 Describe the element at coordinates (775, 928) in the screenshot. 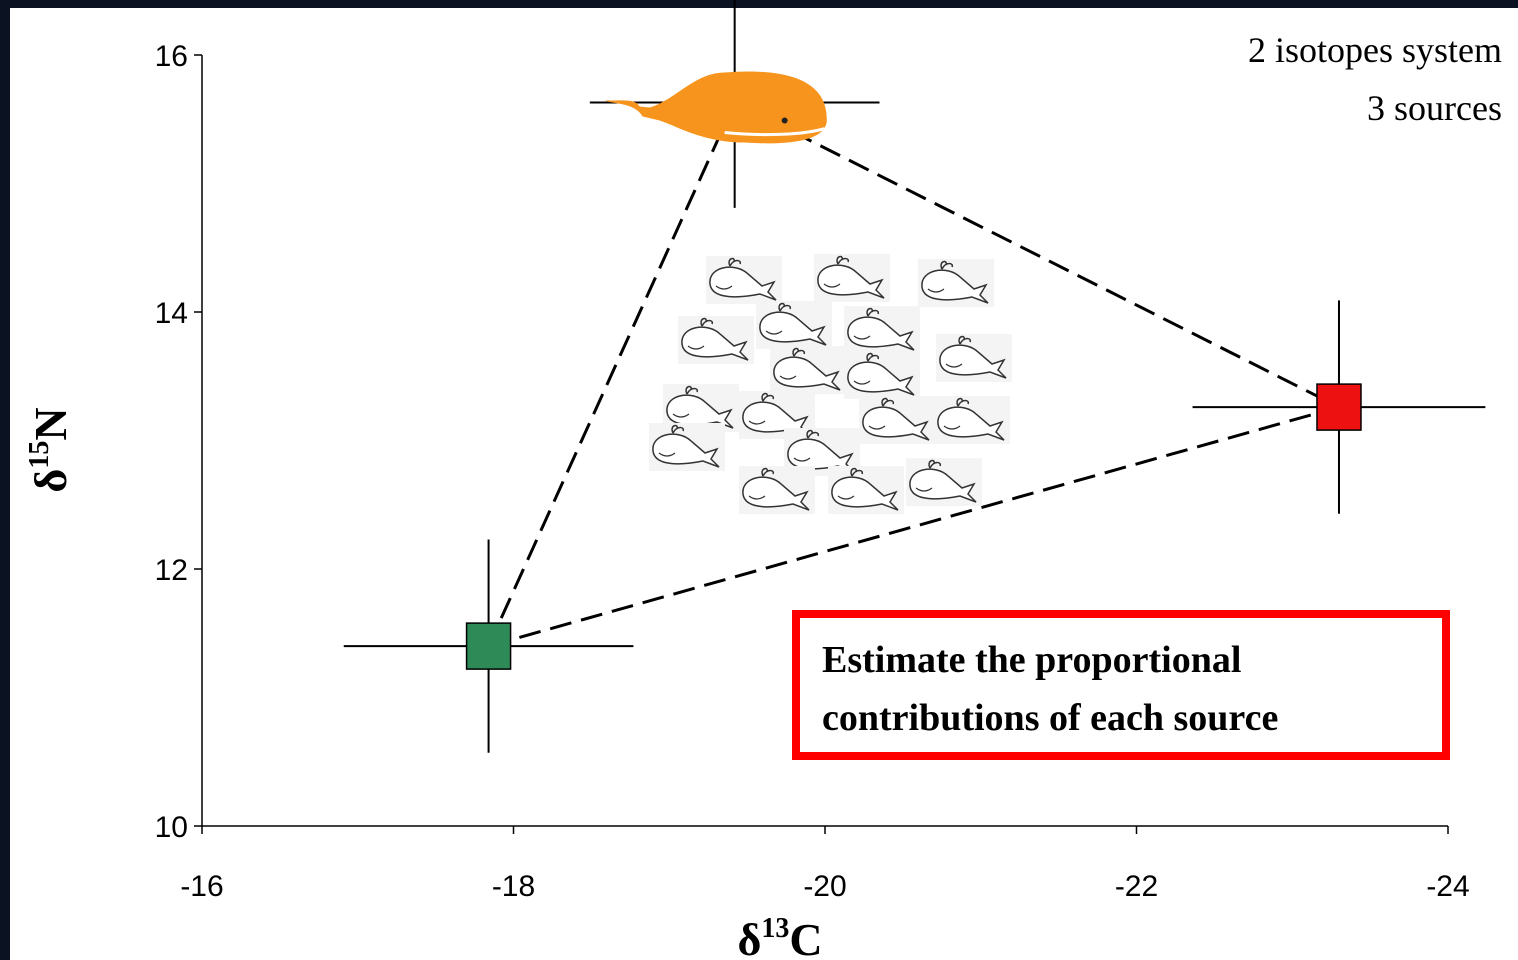

I see `x-label-sup: 13` at that location.